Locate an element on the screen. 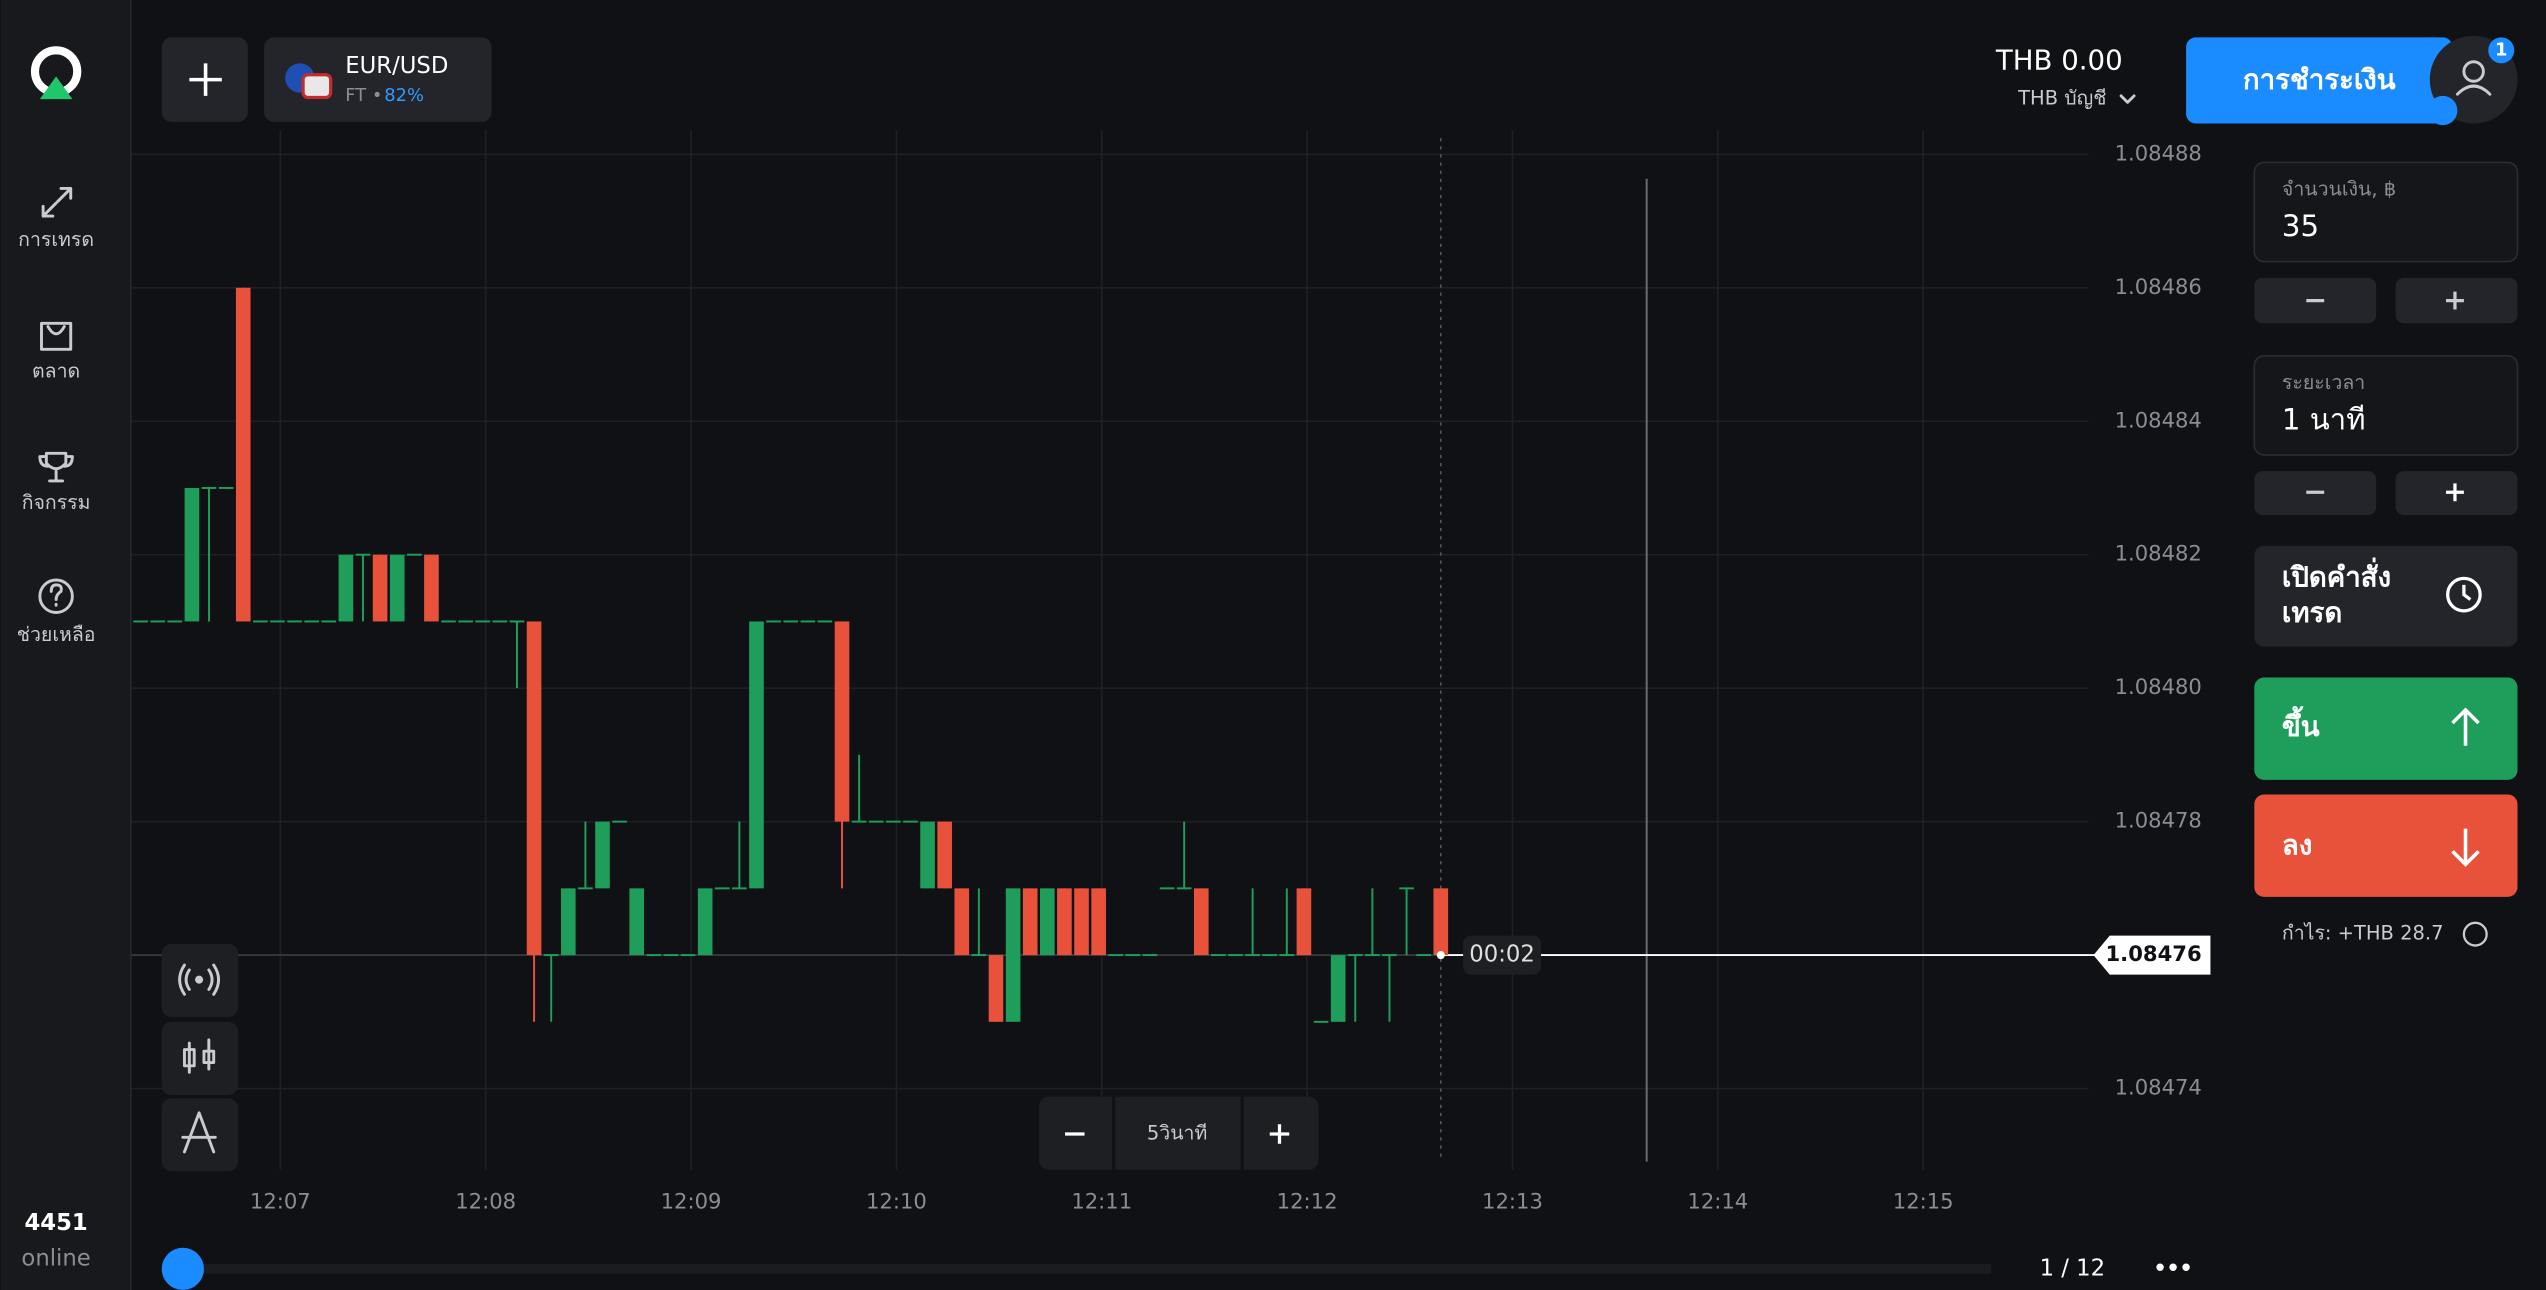 The image size is (2546, 1290). deposit-button: การชำระเงิน is located at coordinates (2319, 80).